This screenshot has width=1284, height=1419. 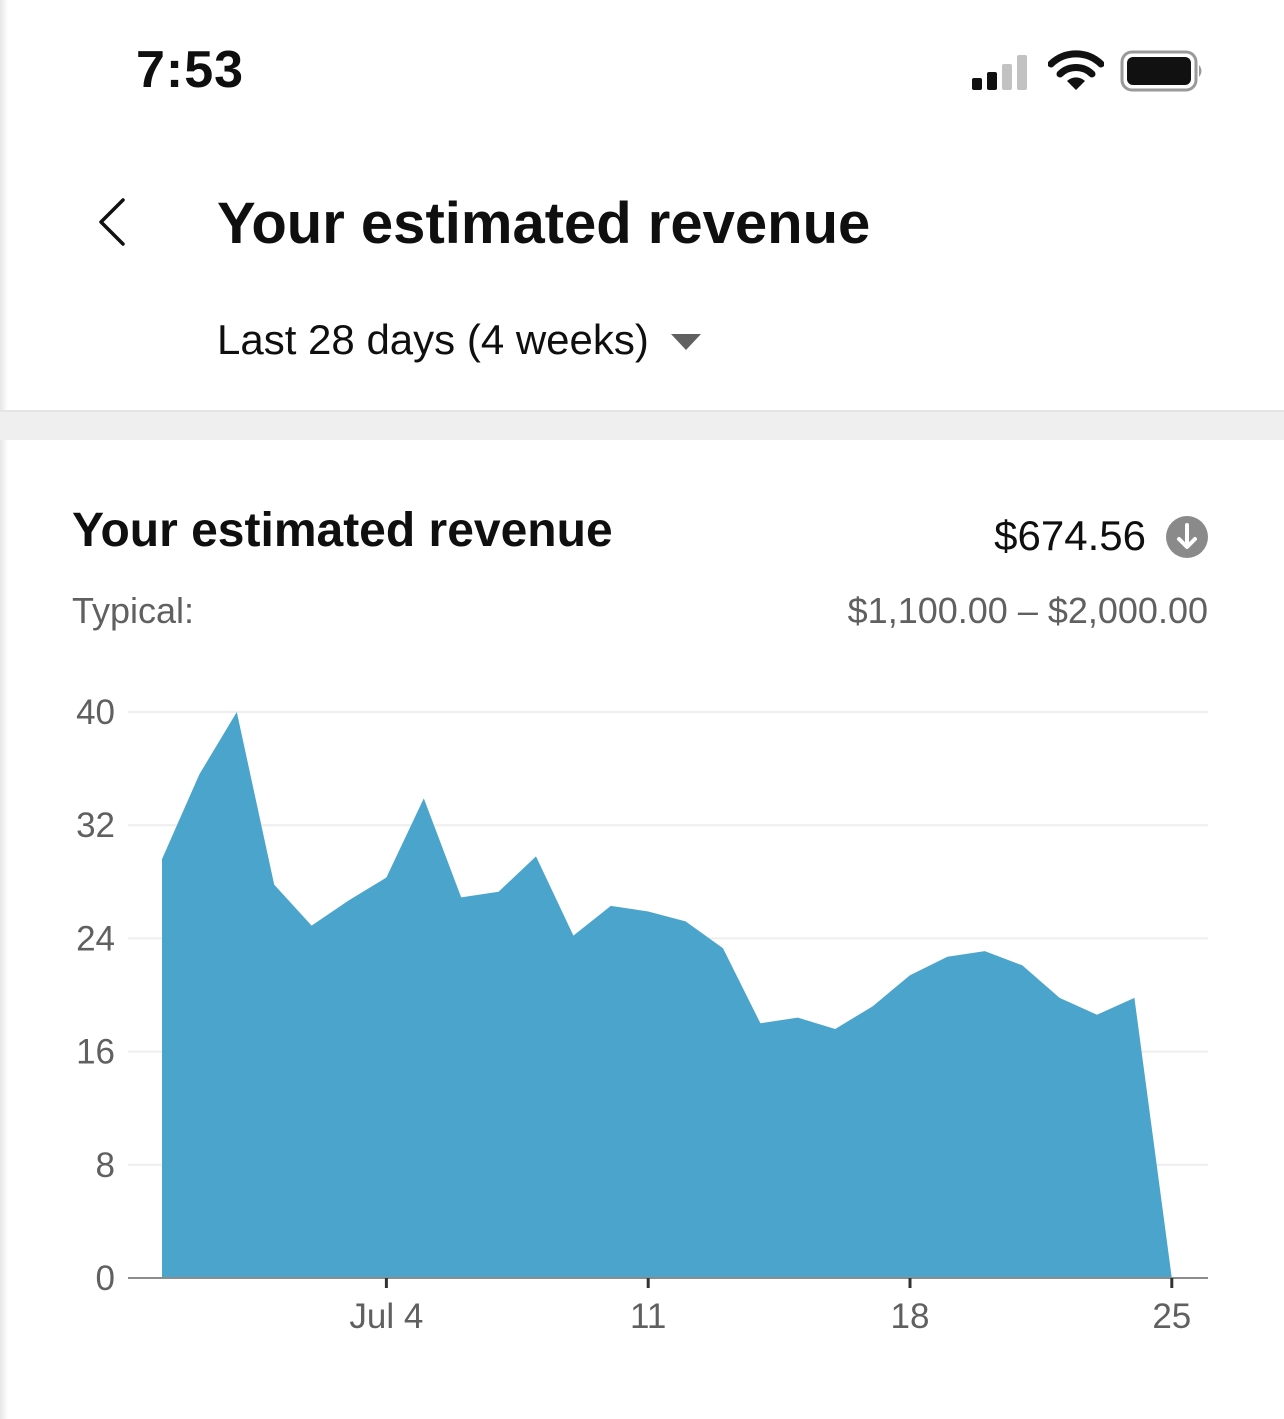 What do you see at coordinates (95, 712) in the screenshot?
I see `y-tick-label: 40` at bounding box center [95, 712].